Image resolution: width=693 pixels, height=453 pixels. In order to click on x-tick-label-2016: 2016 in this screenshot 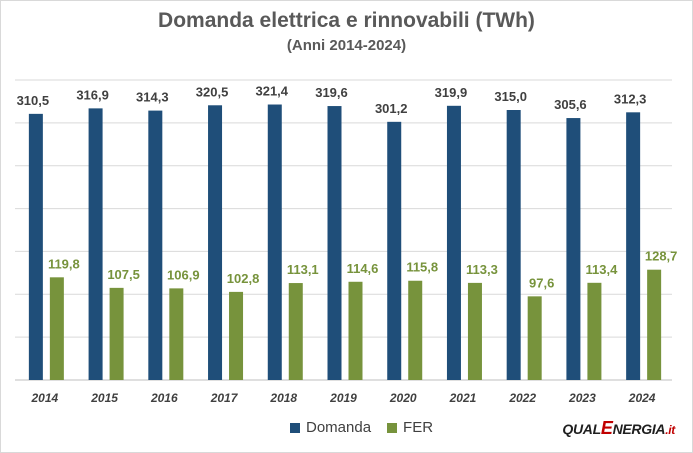, I will do `click(164, 398)`.